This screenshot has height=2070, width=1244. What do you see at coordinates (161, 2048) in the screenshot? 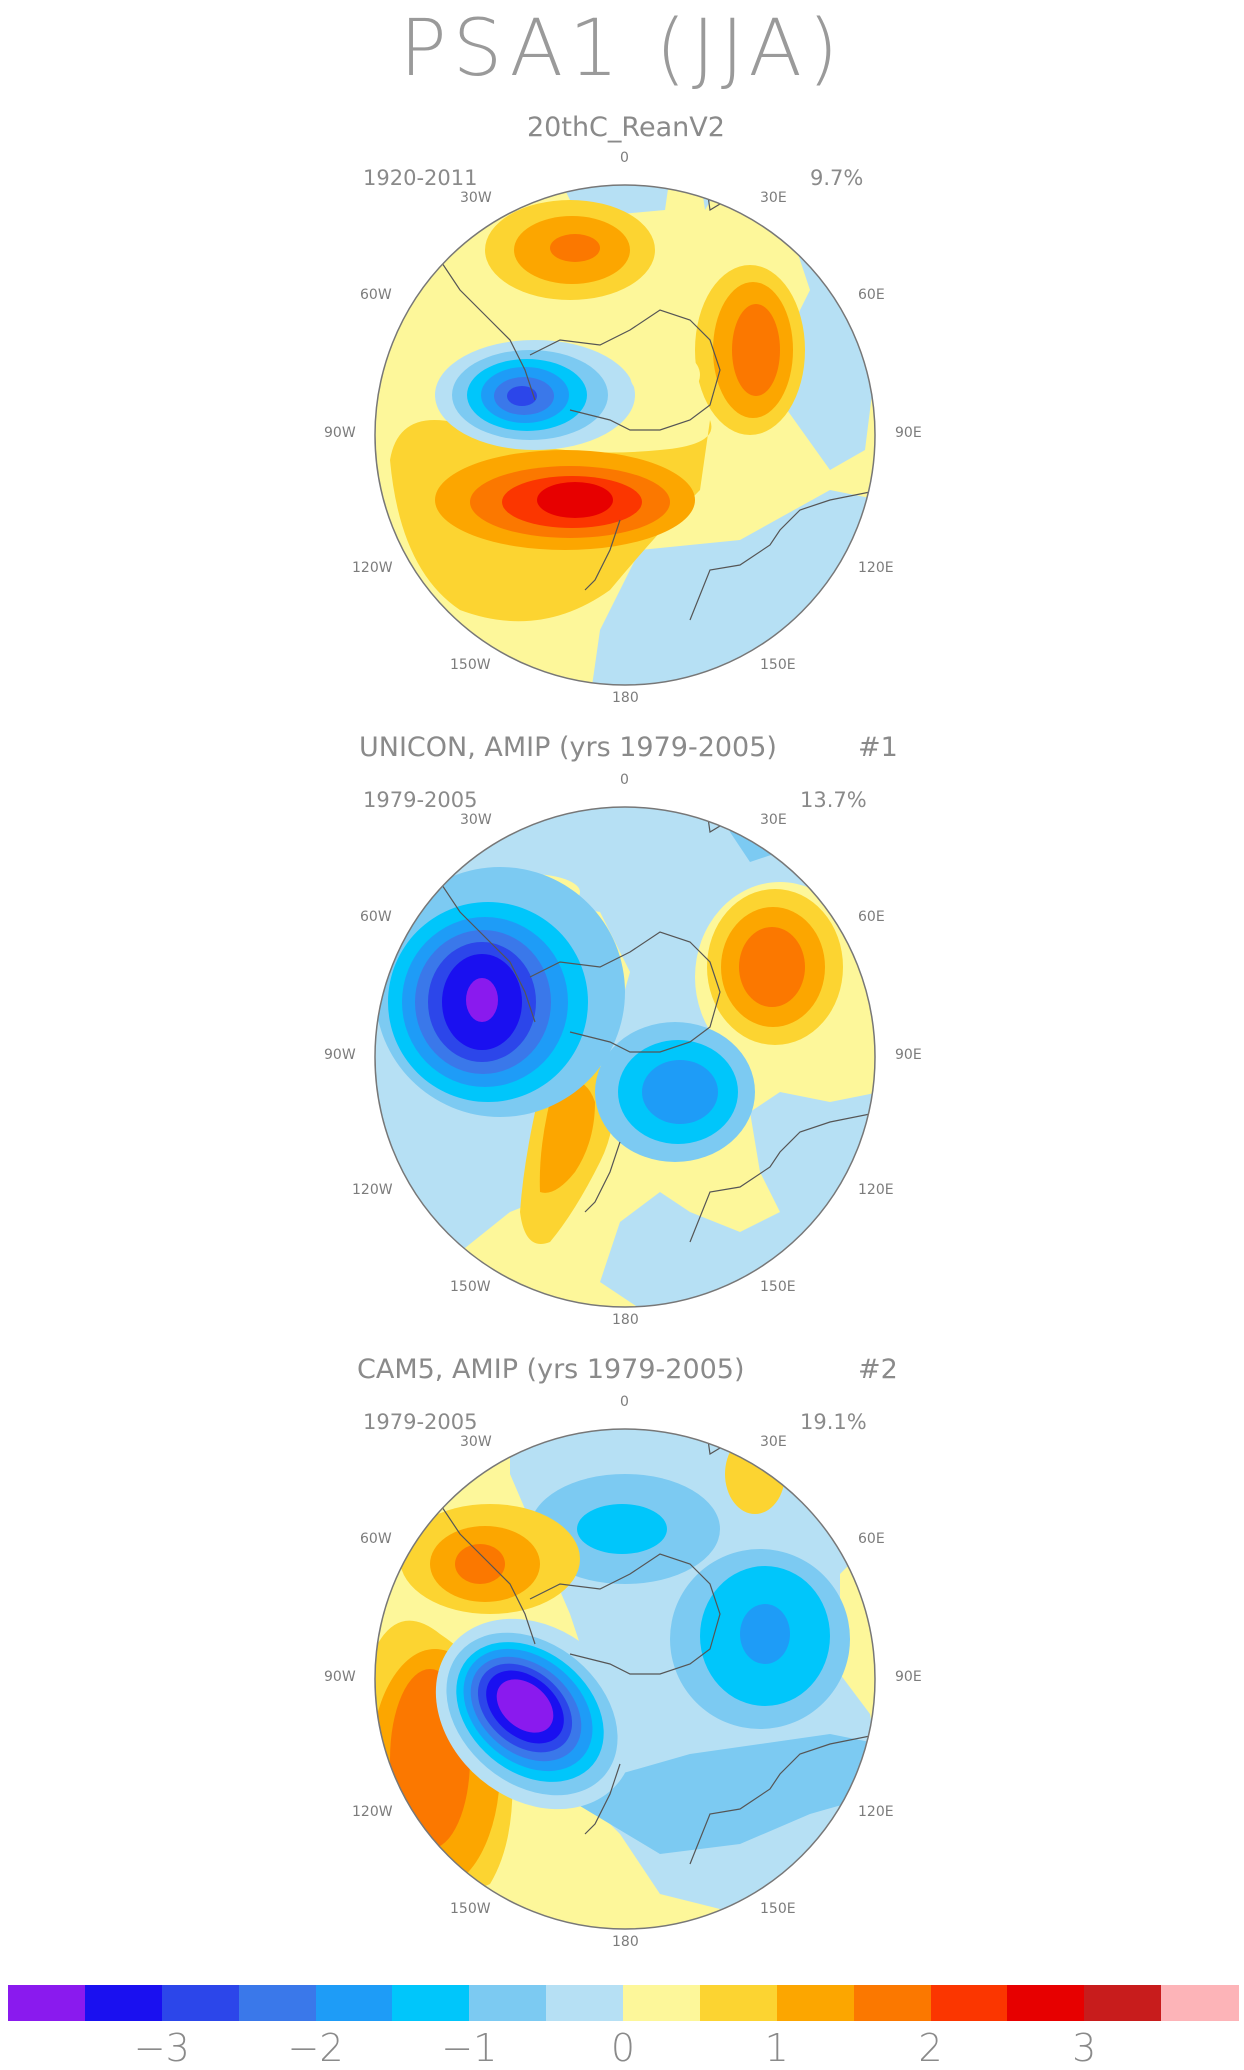
I see `colorbar-label: −3` at bounding box center [161, 2048].